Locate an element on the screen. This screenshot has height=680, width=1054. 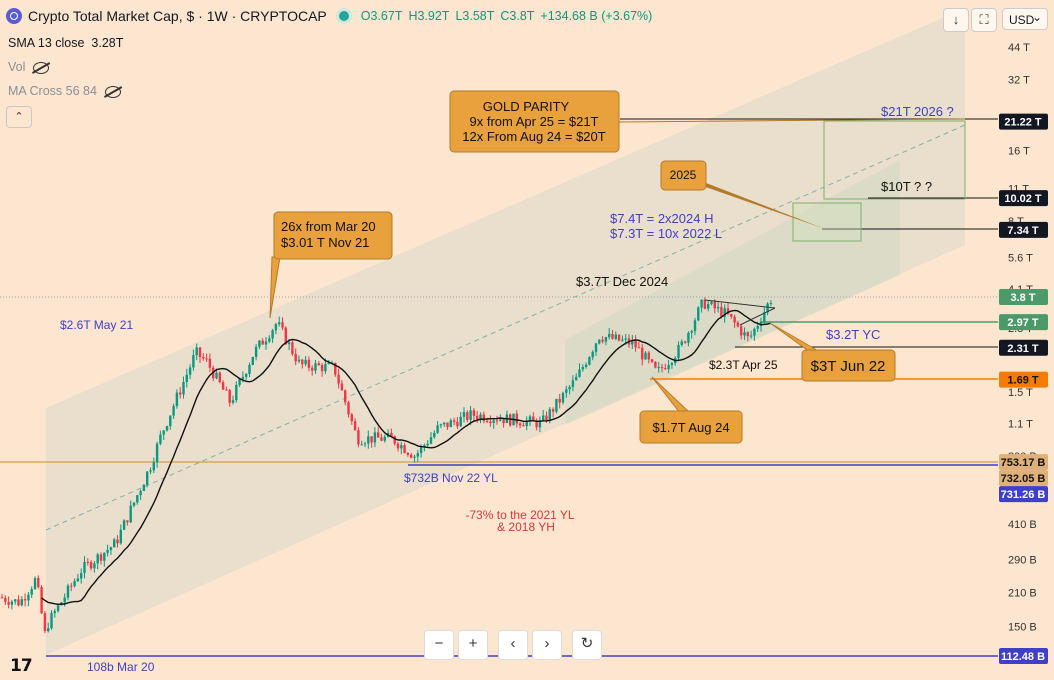
y-tick-label: 210 B is located at coordinates (1022, 593).